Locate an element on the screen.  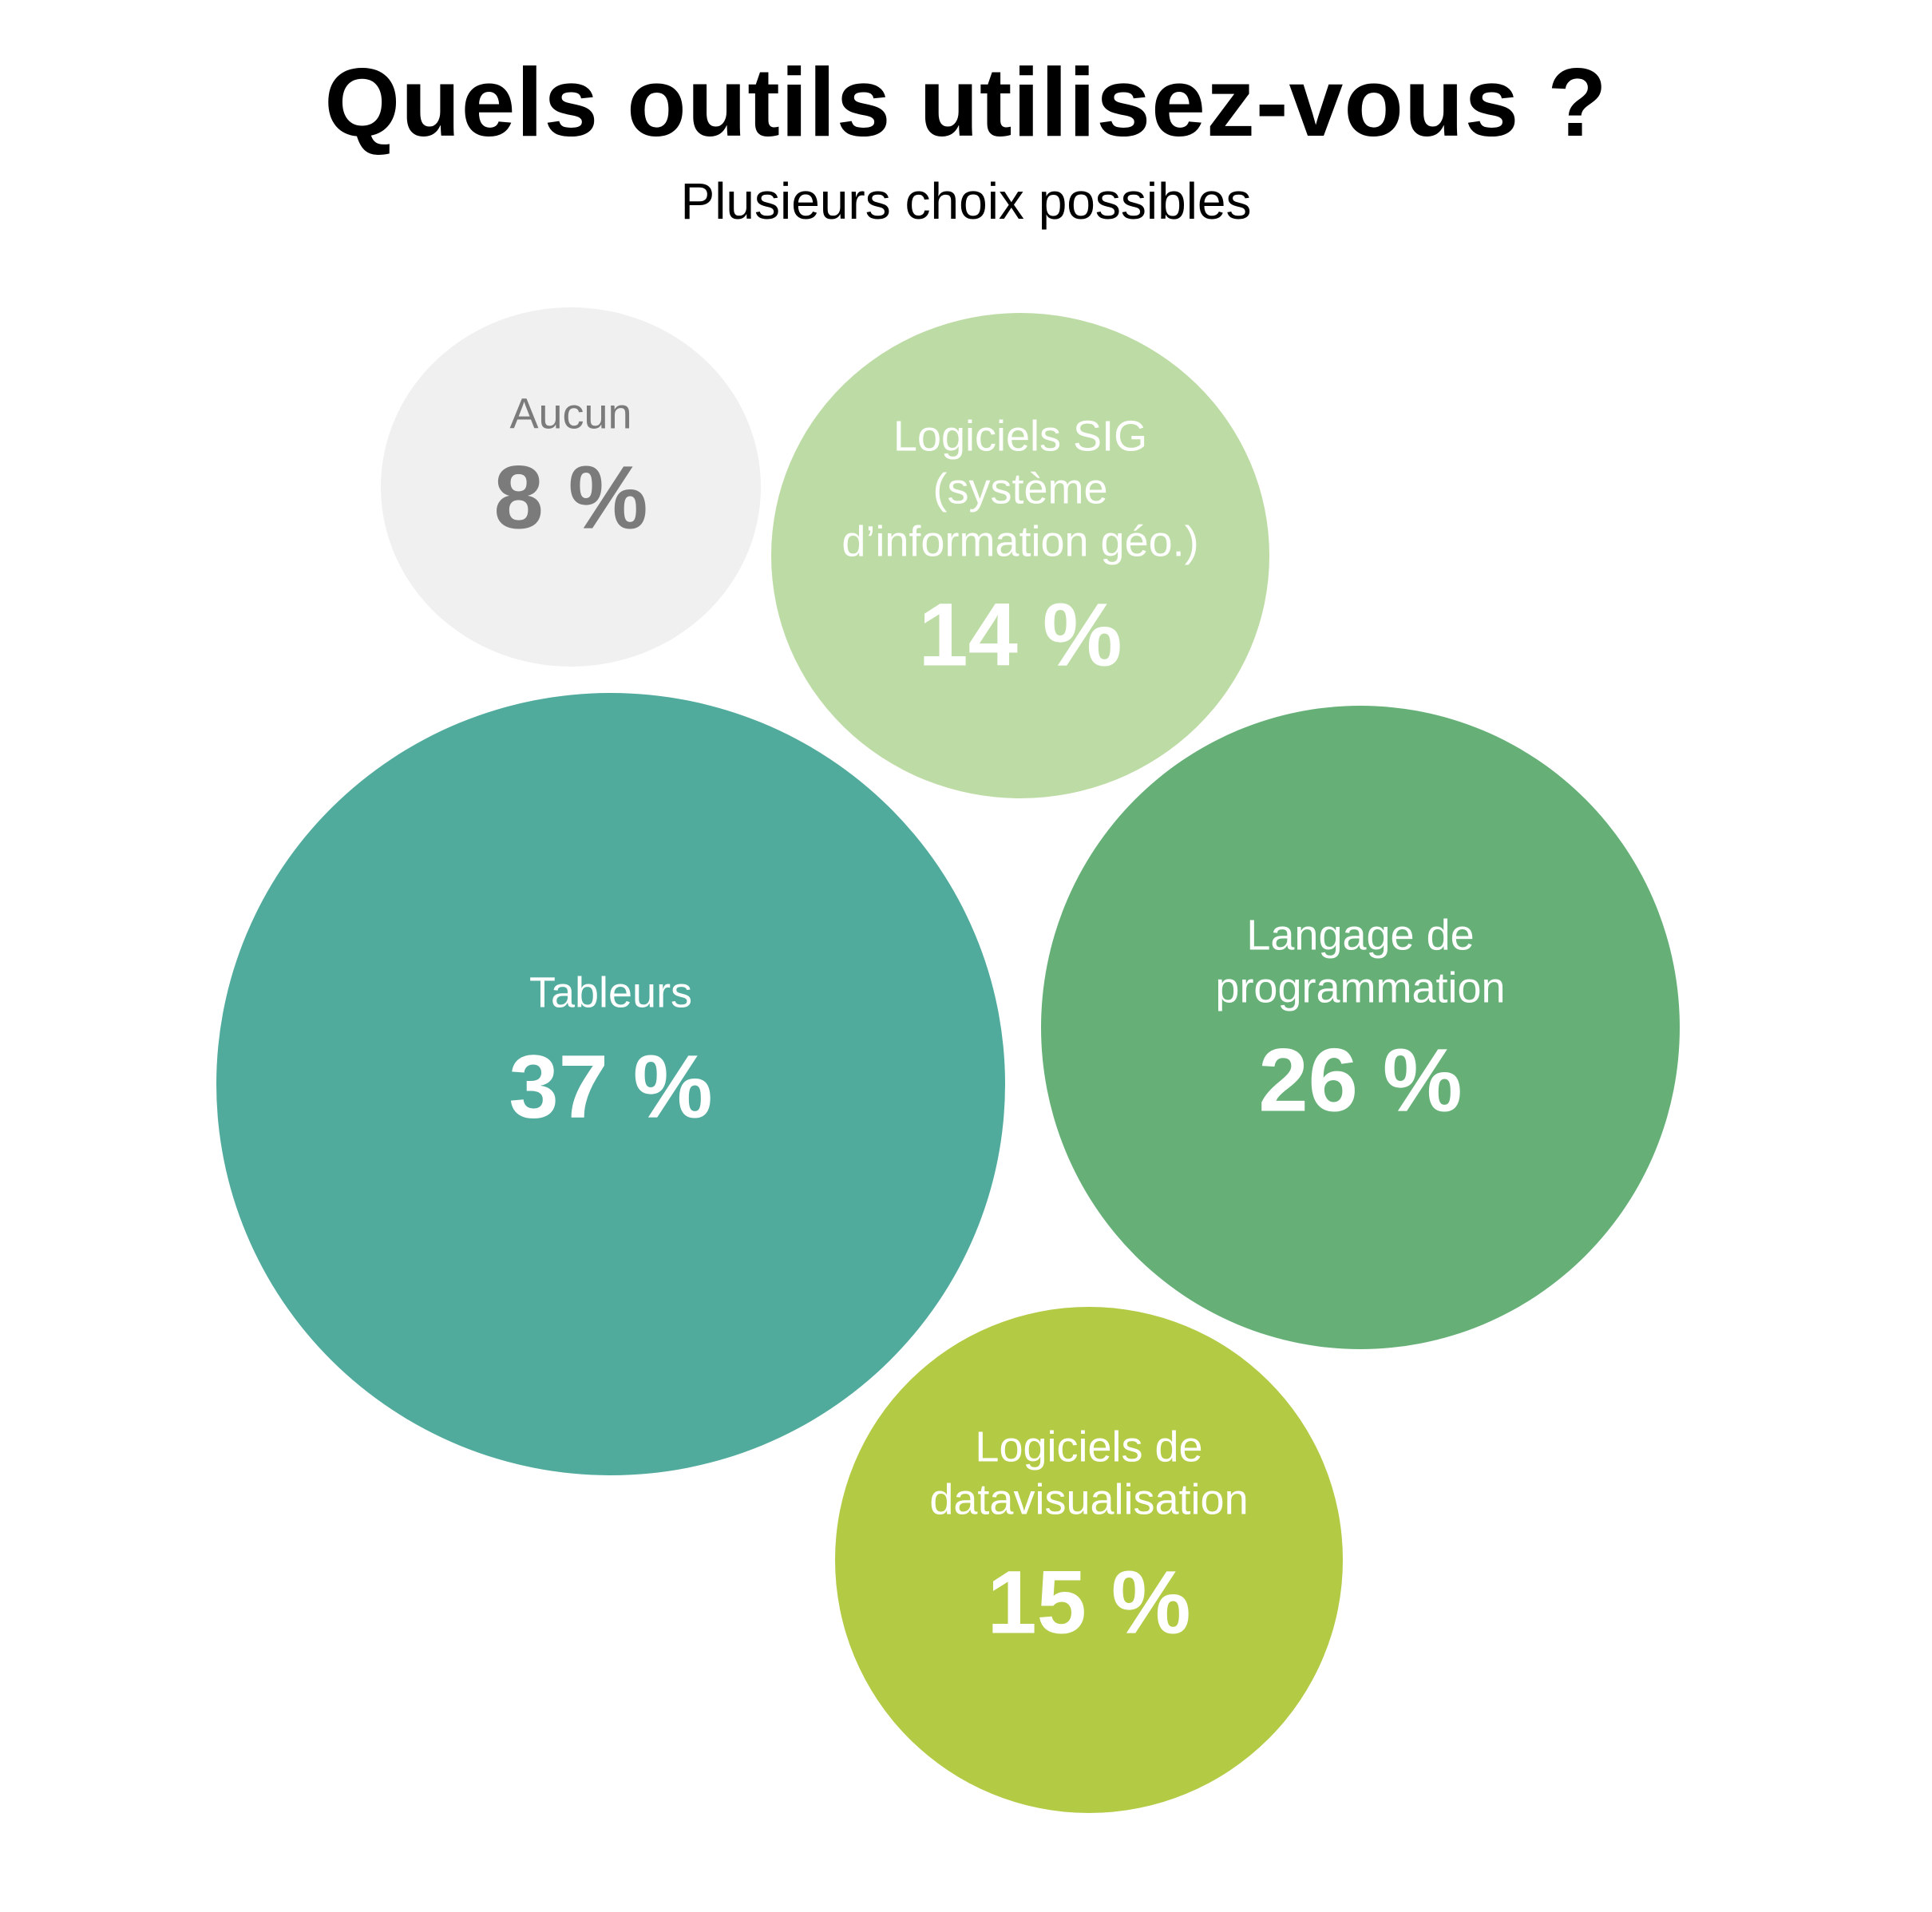
bubble-programmation-circle is located at coordinates (1360, 1027).